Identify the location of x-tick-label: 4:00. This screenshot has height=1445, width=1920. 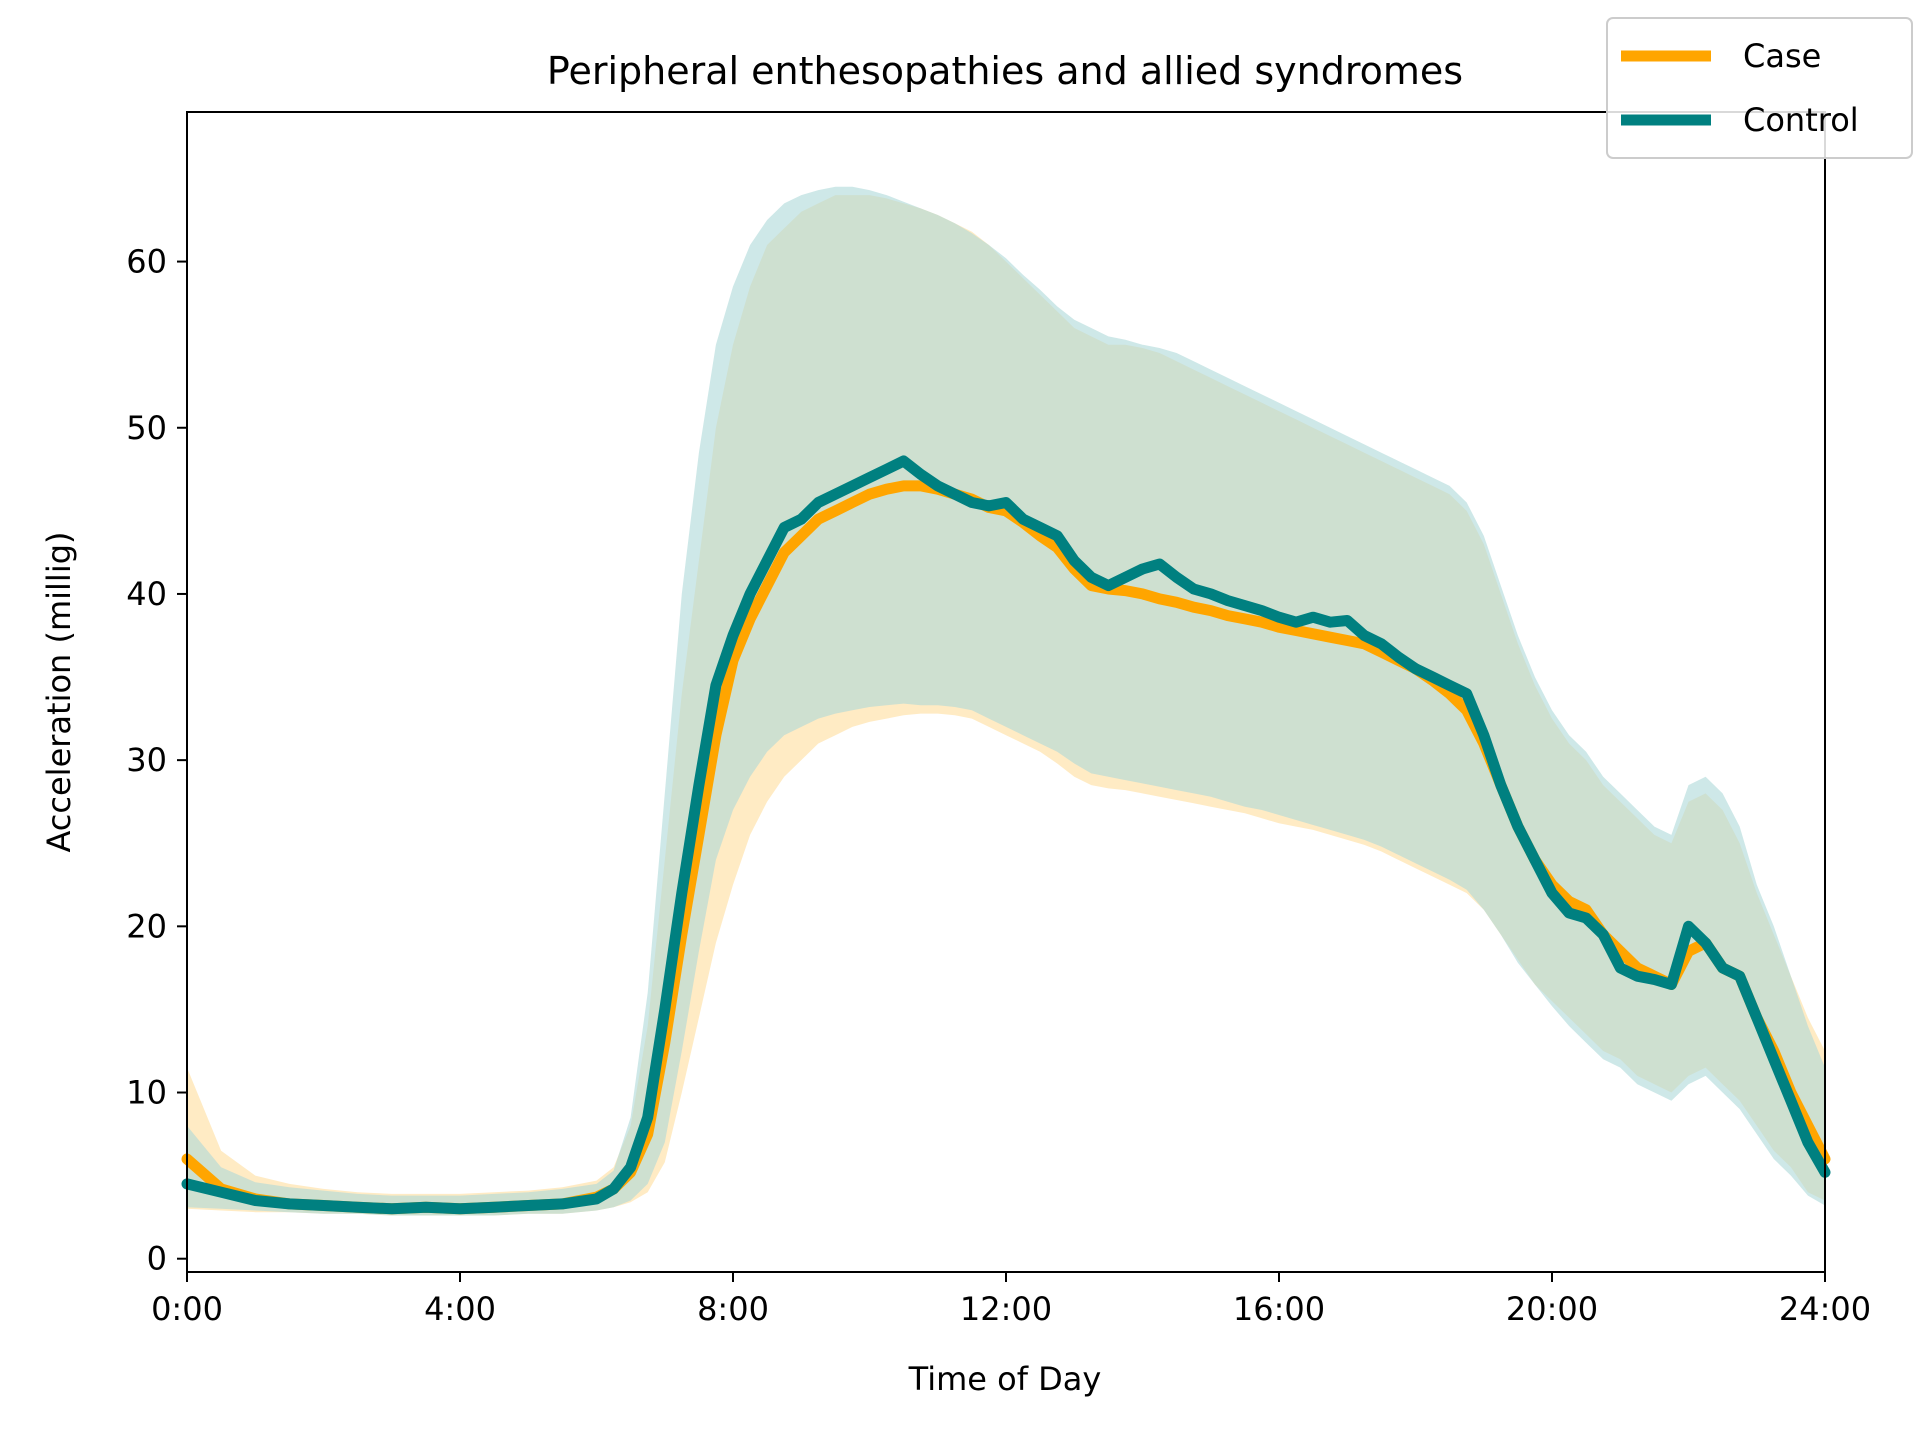
(460, 1309).